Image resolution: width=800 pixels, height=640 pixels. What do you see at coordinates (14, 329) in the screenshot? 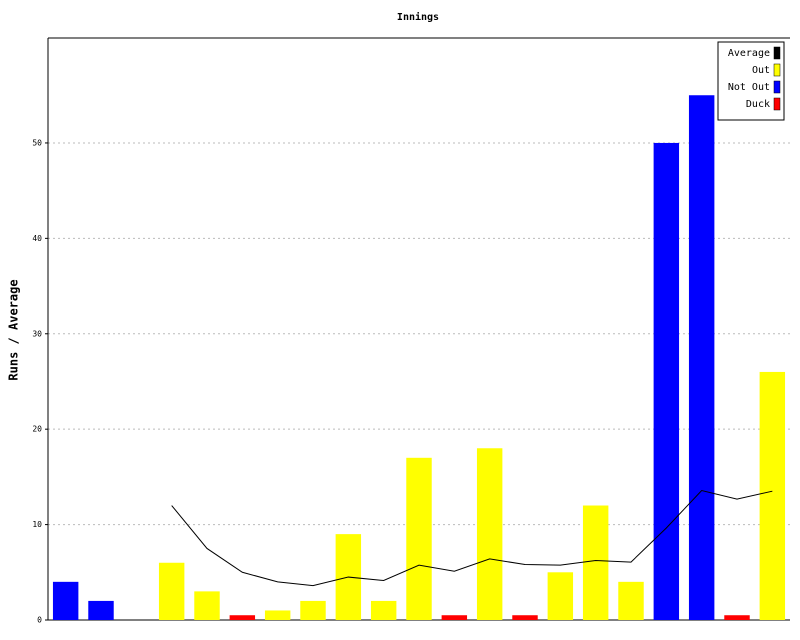
I see `y-axis-label: Runs / Average` at bounding box center [14, 329].